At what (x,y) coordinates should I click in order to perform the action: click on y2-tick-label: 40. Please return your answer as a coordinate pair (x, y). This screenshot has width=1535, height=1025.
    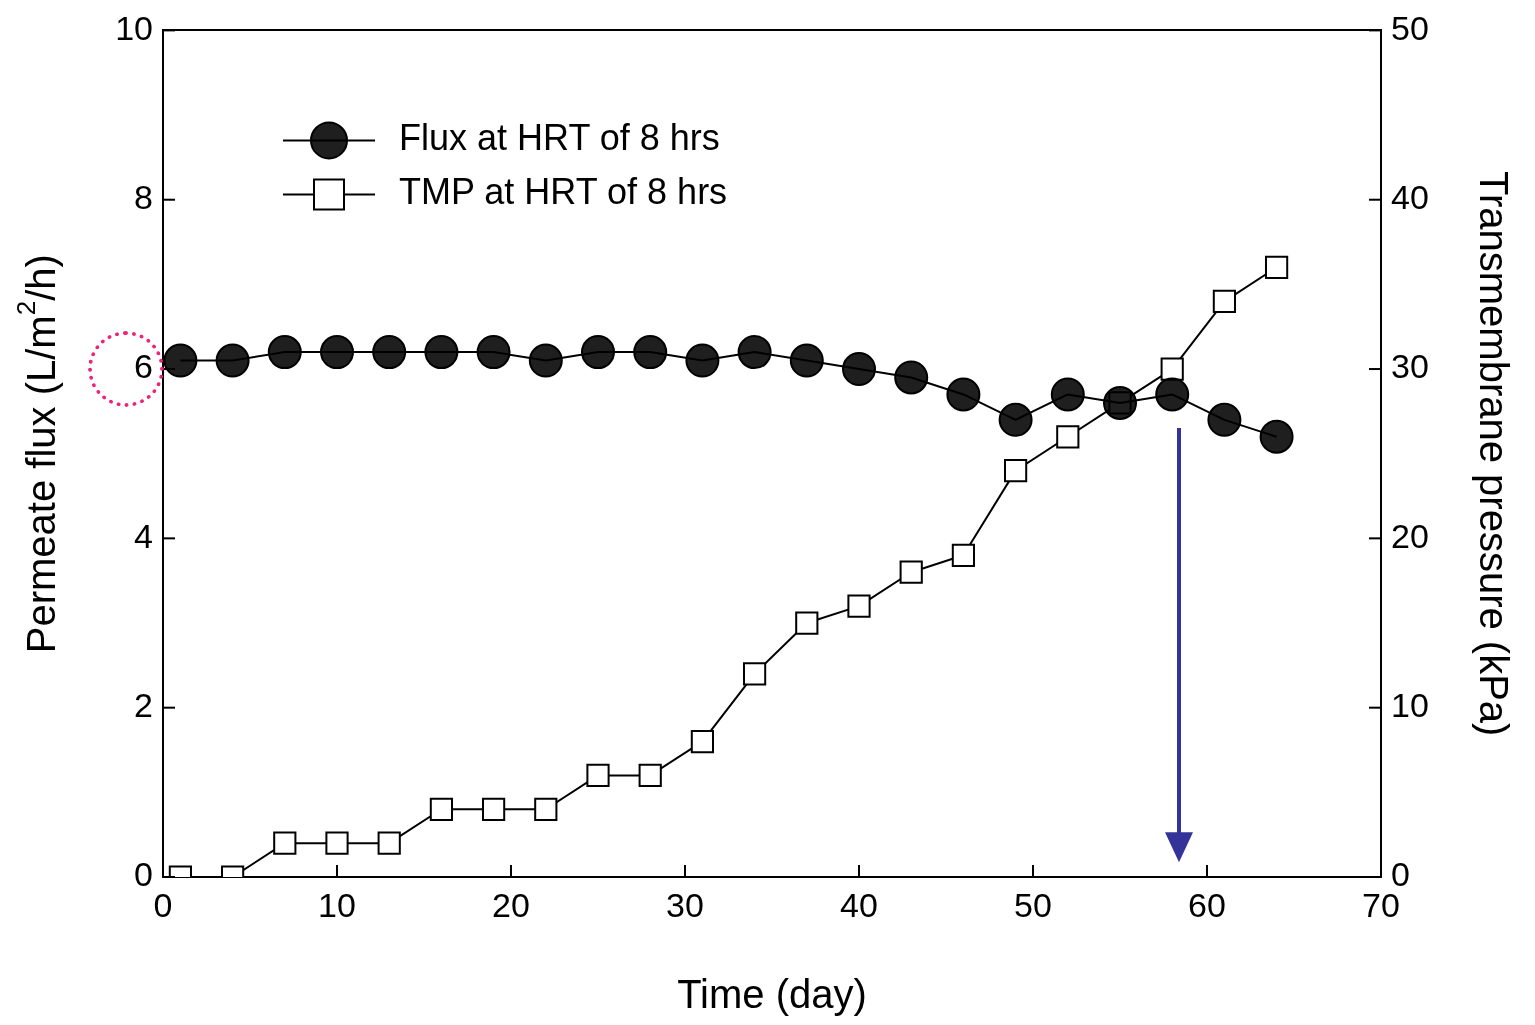
    Looking at the image, I should click on (1410, 197).